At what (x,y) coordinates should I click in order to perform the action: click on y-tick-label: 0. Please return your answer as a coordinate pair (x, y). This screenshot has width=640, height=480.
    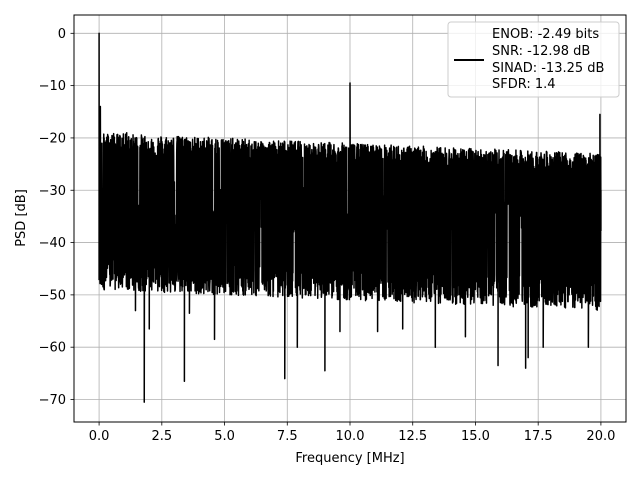
    Looking at the image, I should click on (62, 34).